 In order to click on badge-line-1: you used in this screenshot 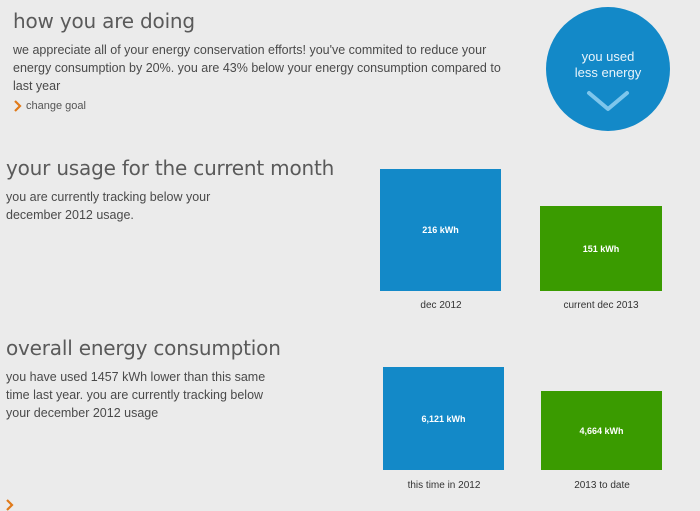, I will do `click(608, 56)`.